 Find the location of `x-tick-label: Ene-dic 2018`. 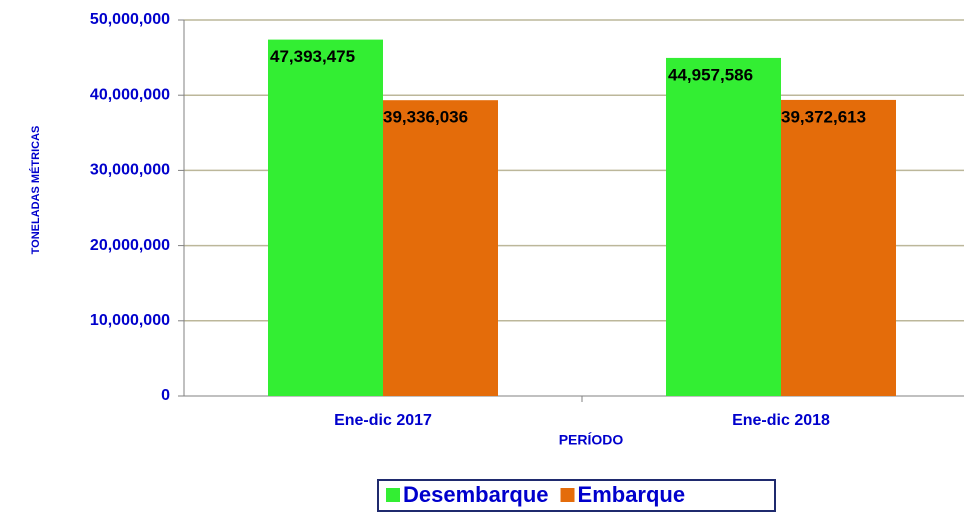

x-tick-label: Ene-dic 2018 is located at coordinates (781, 420).